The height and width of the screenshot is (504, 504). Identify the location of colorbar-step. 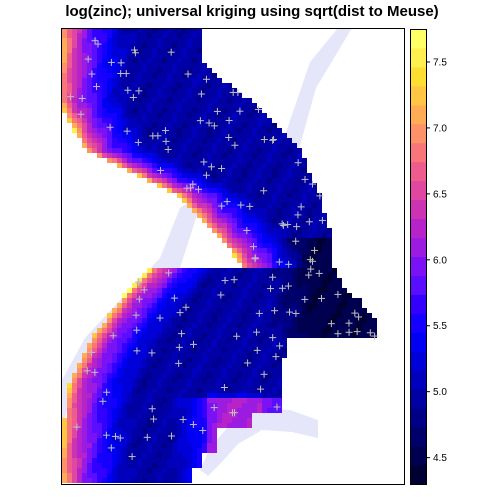
(418, 399).